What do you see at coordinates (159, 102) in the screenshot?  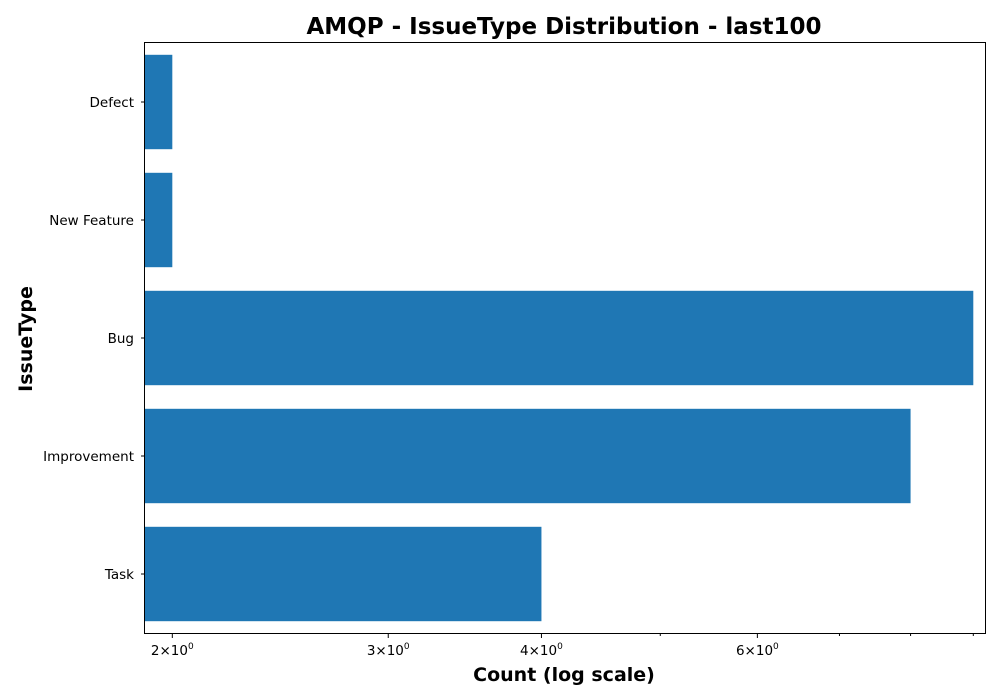 I see `bar-defect` at bounding box center [159, 102].